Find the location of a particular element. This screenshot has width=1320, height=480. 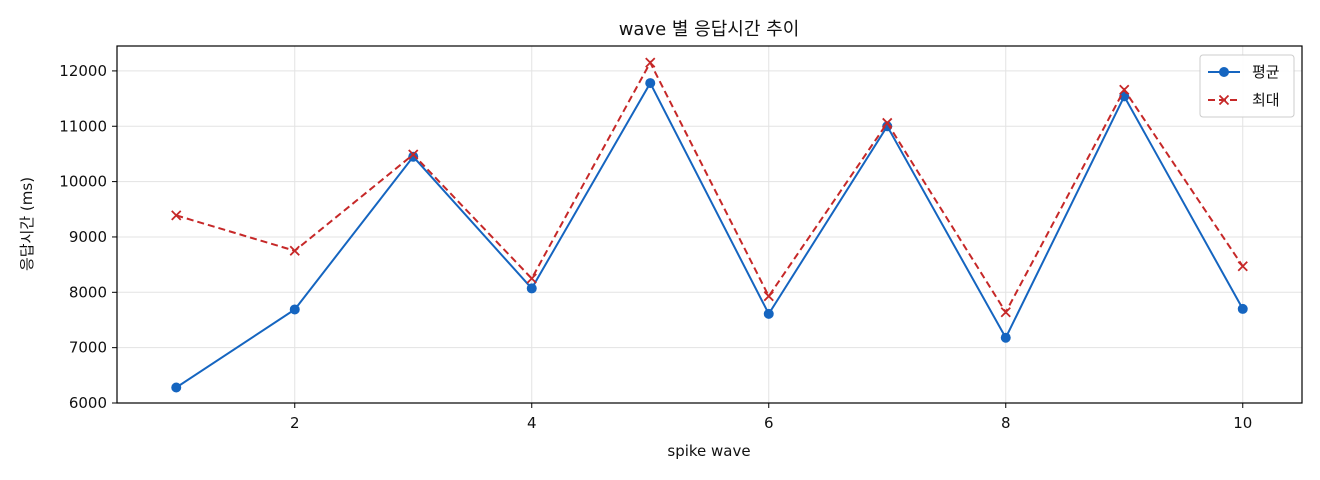

x-tick-label: 4 is located at coordinates (532, 423).